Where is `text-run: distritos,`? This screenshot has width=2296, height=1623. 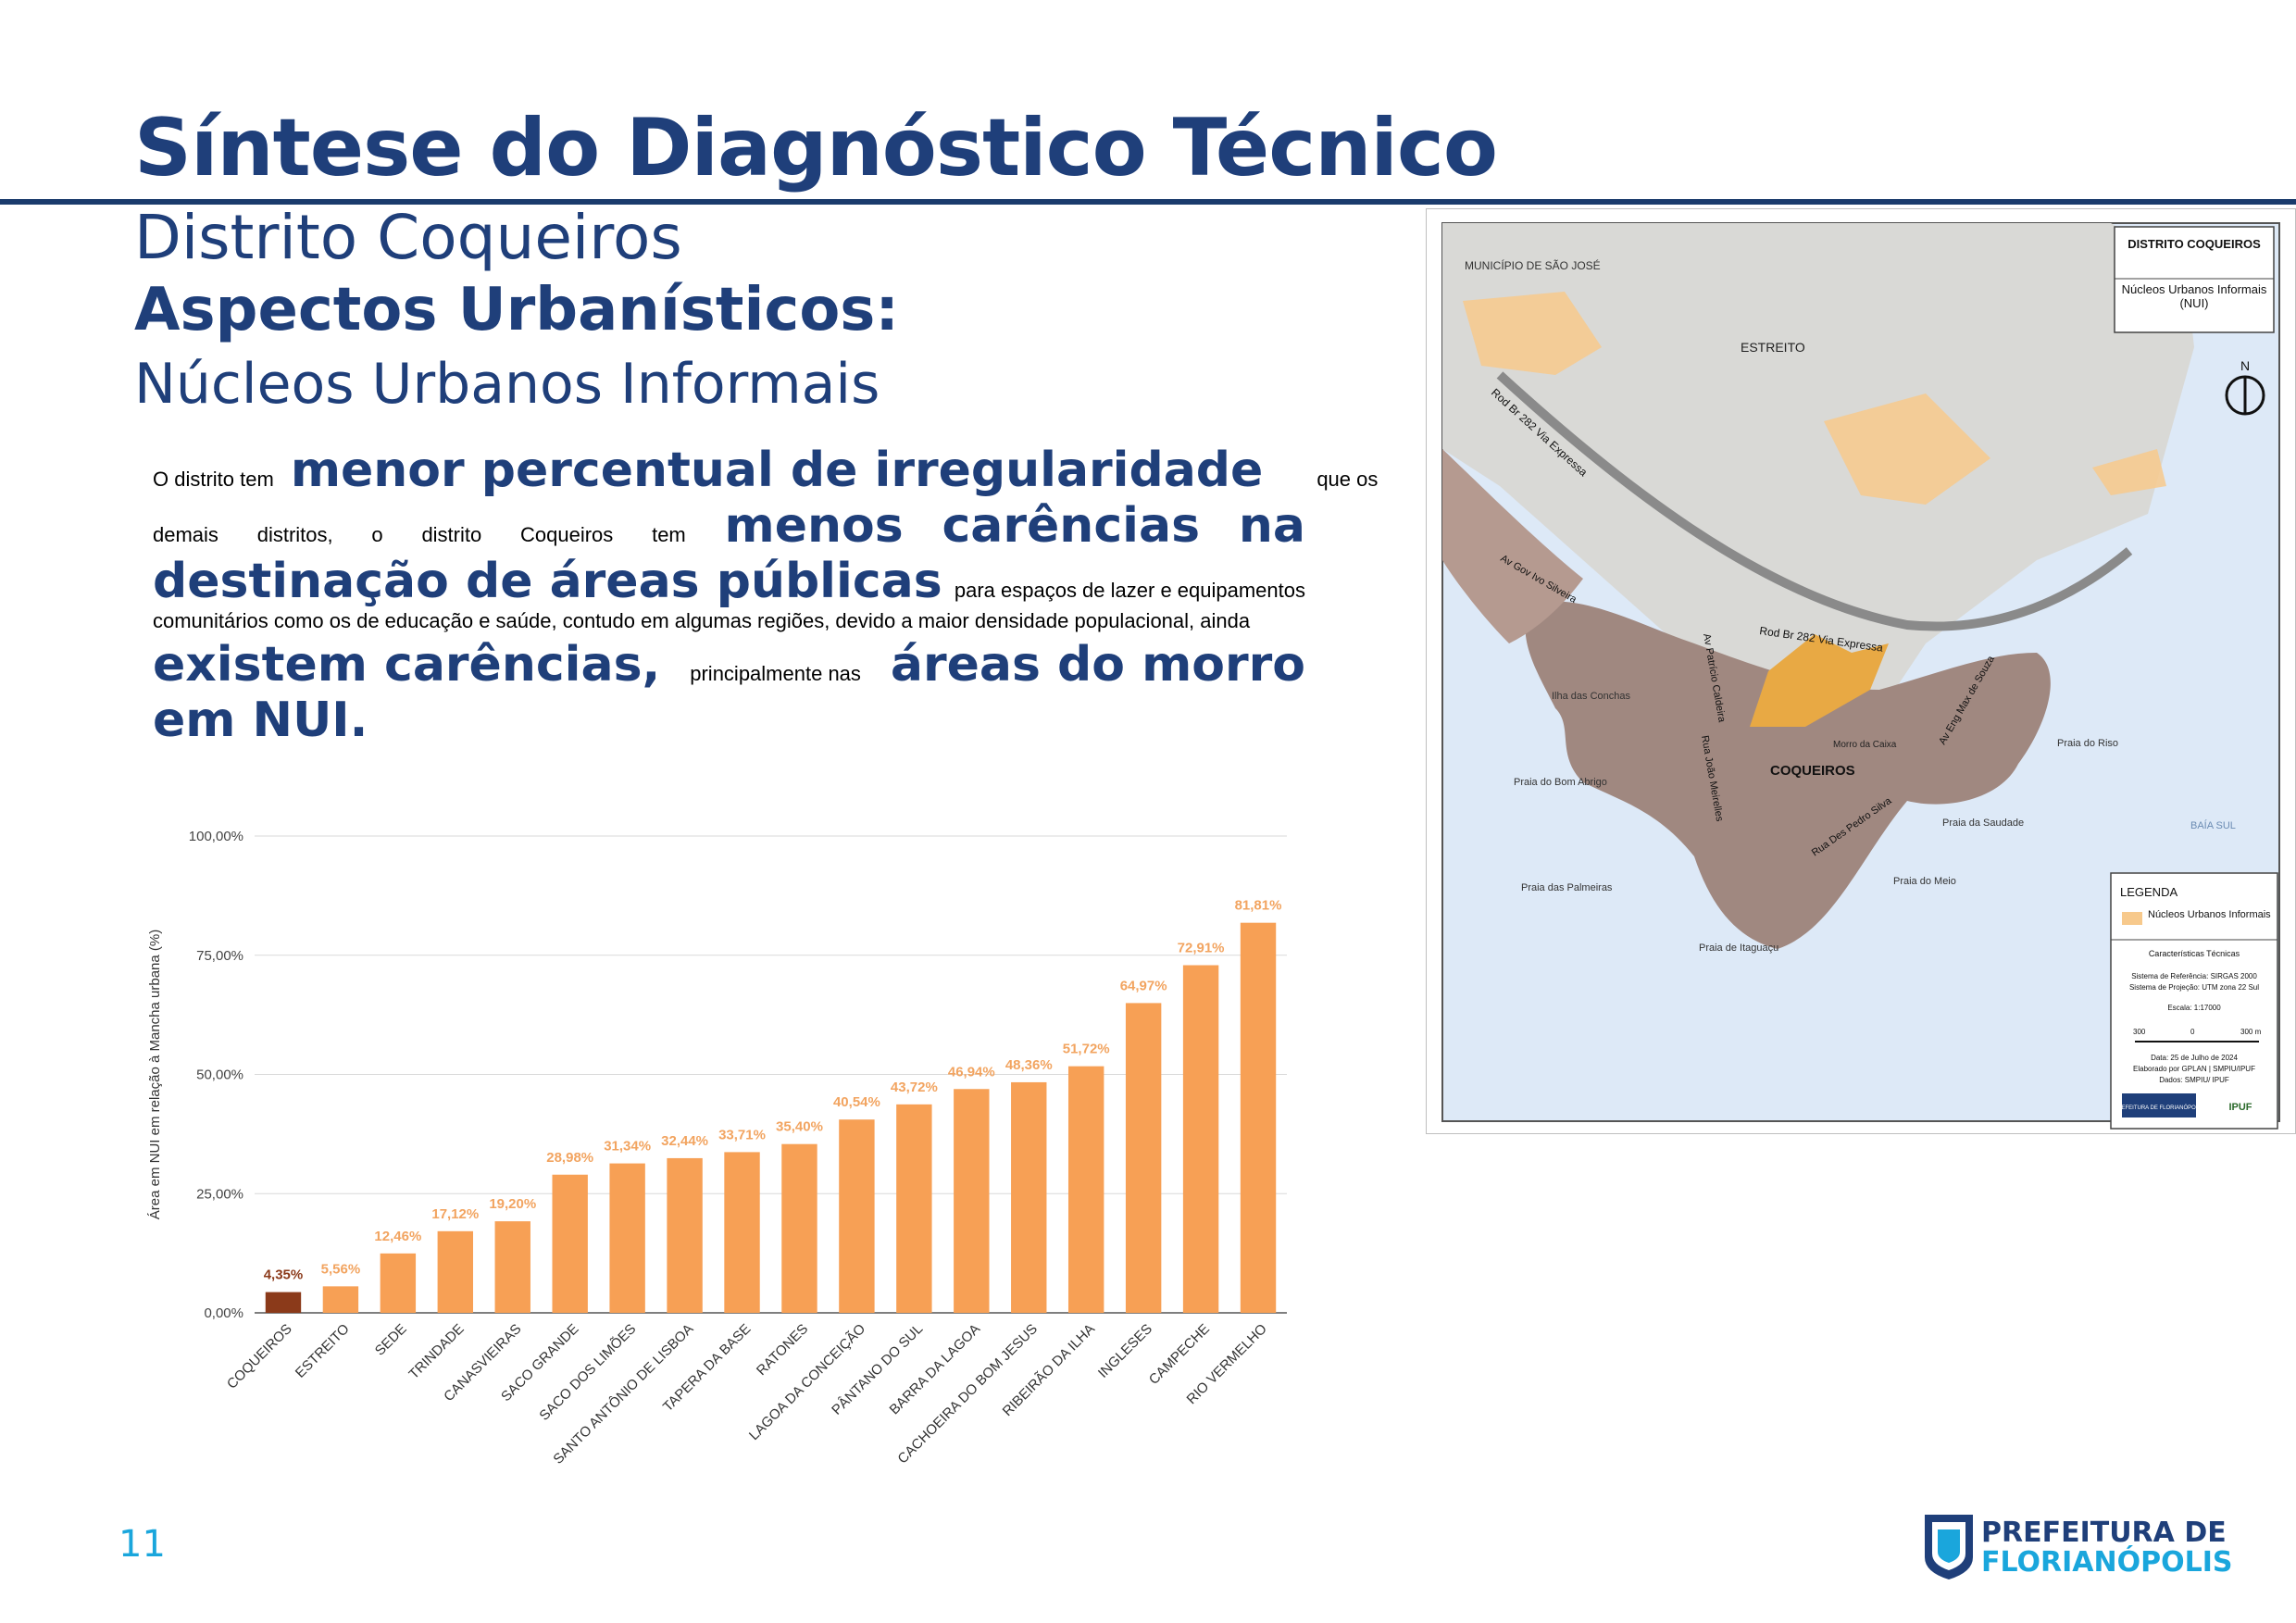 text-run: distritos, is located at coordinates (294, 535).